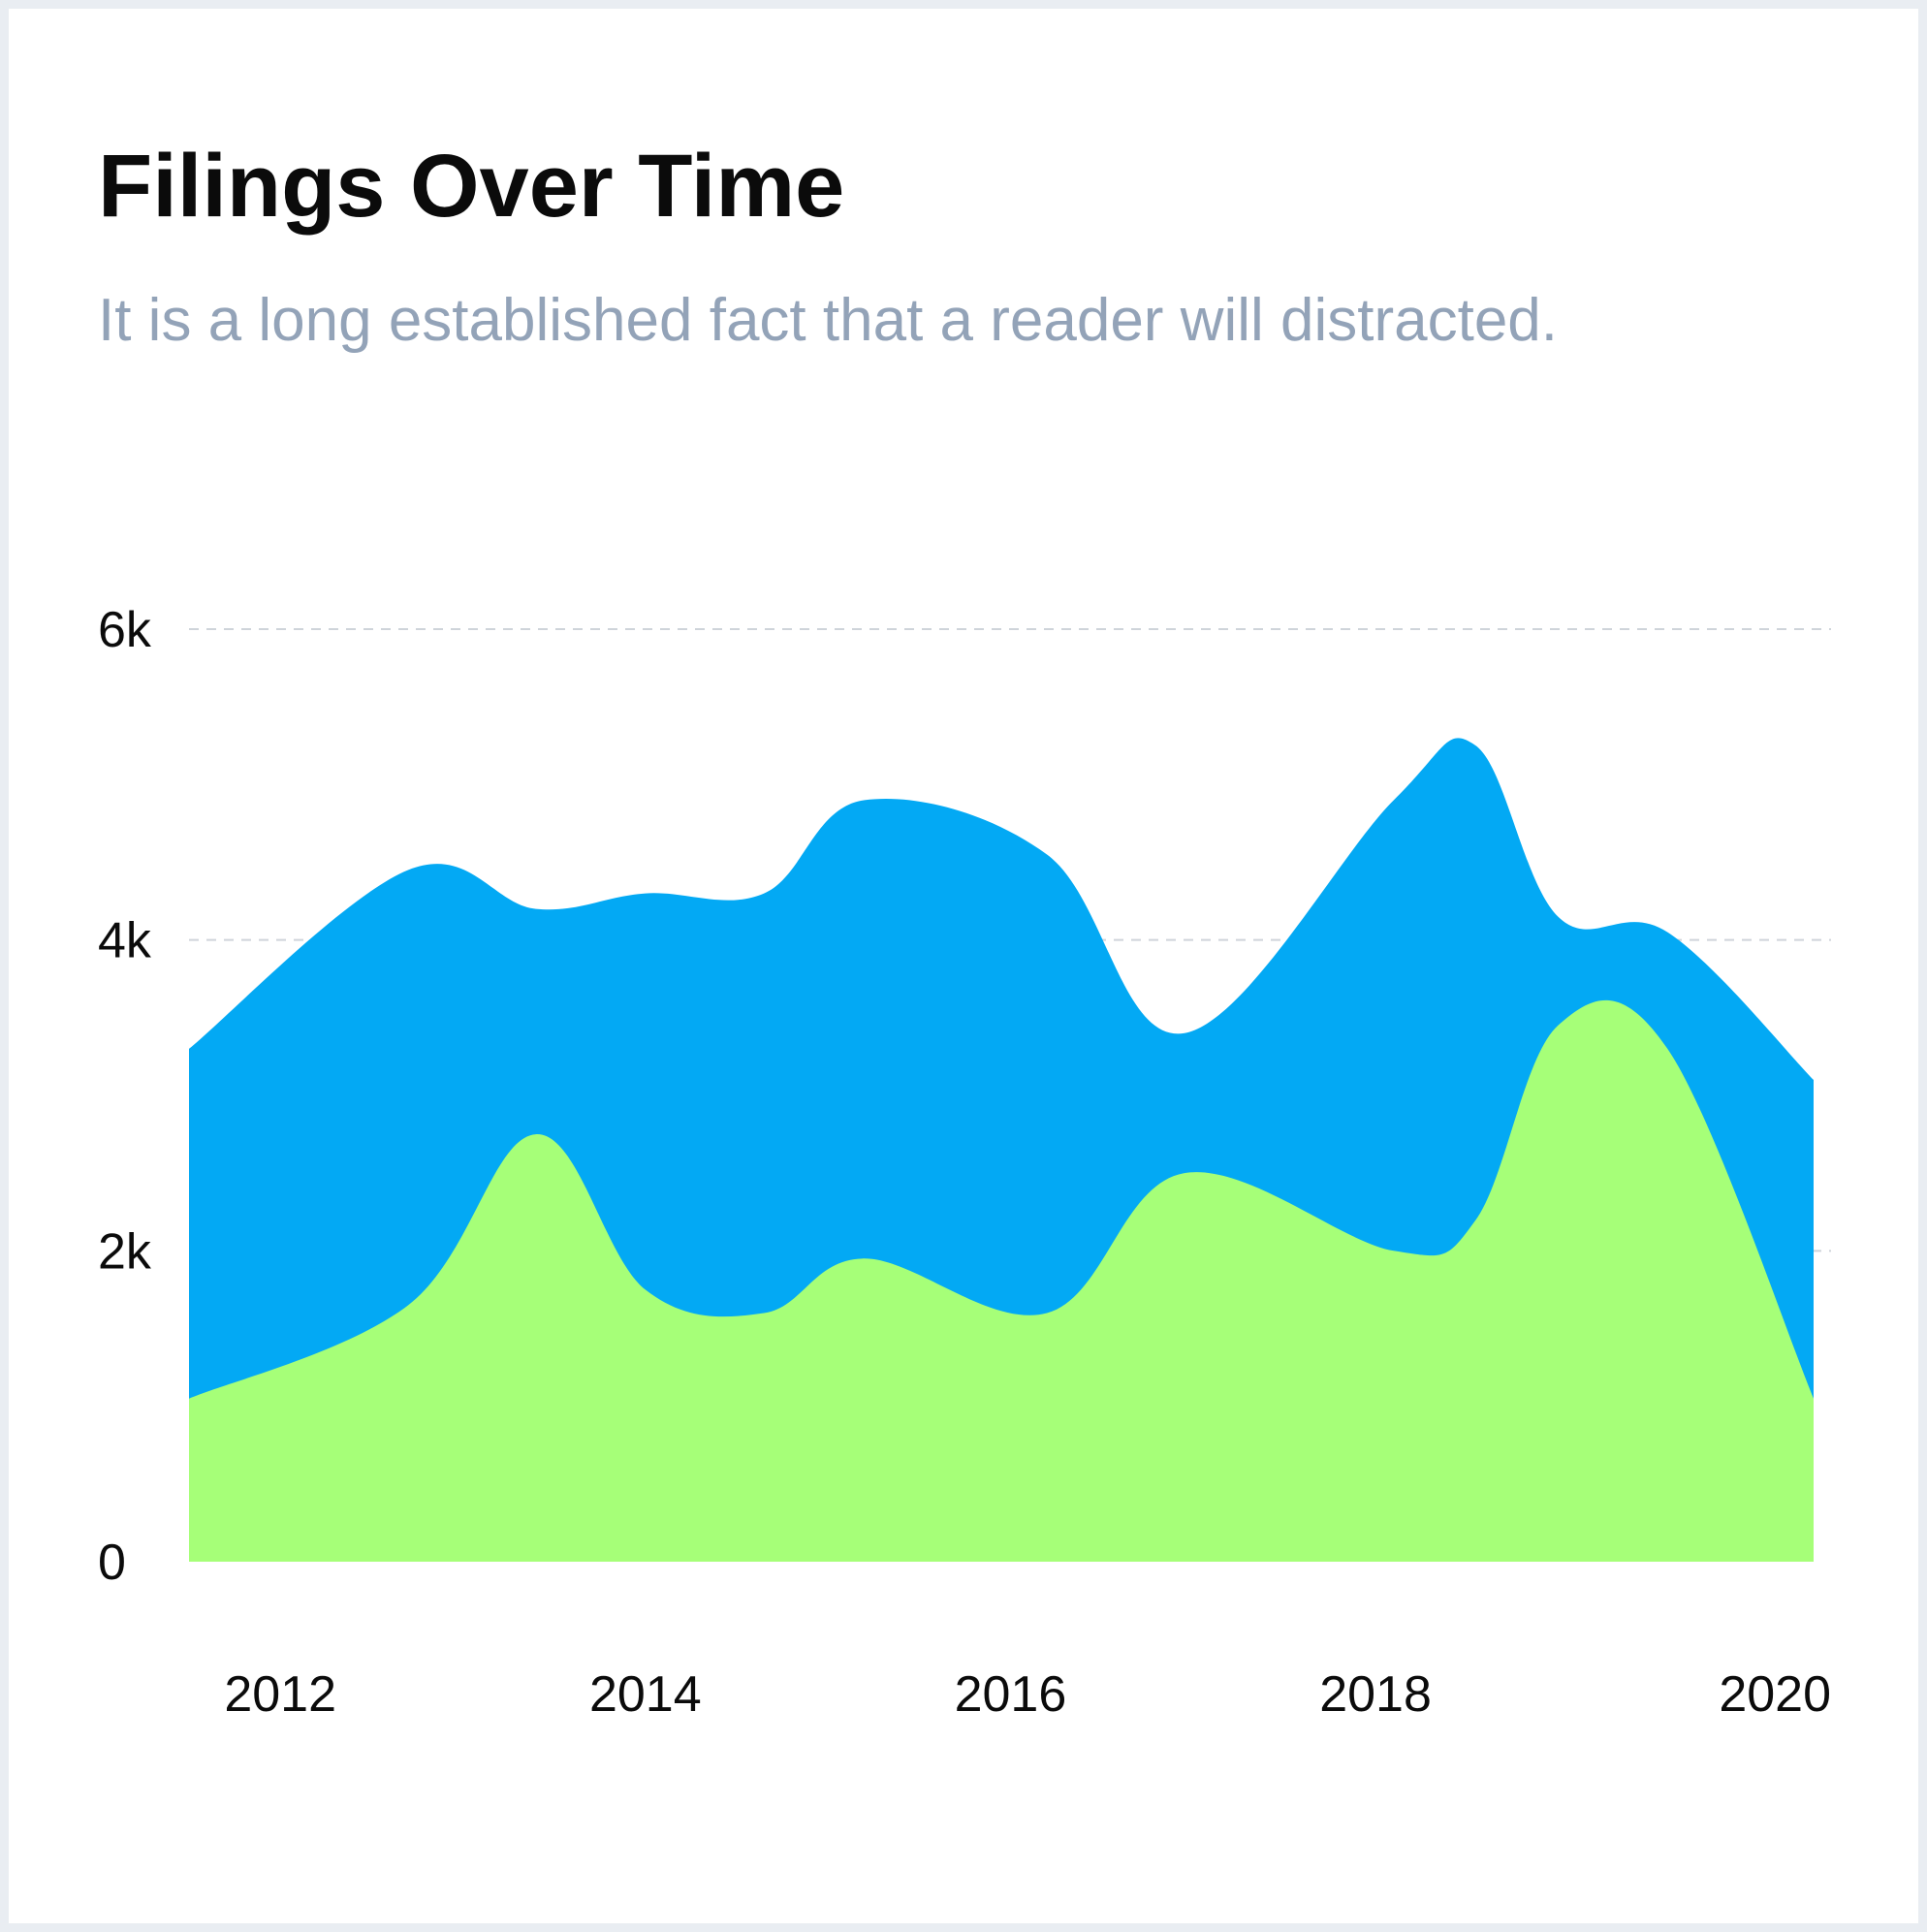 Image resolution: width=1927 pixels, height=1932 pixels. Describe the element at coordinates (125, 630) in the screenshot. I see `y-tick-label-6k: 6k` at that location.